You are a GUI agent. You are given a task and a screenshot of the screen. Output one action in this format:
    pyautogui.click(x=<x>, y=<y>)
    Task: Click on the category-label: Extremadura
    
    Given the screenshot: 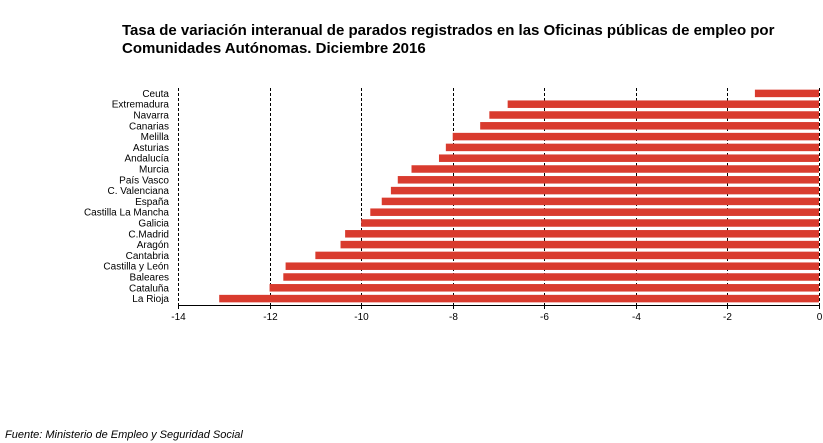 What is the action you would take?
    pyautogui.click(x=141, y=105)
    